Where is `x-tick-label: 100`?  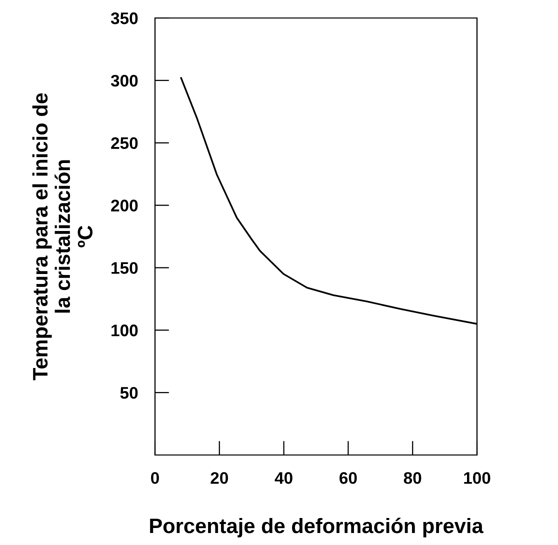 x-tick-label: 100 is located at coordinates (477, 478).